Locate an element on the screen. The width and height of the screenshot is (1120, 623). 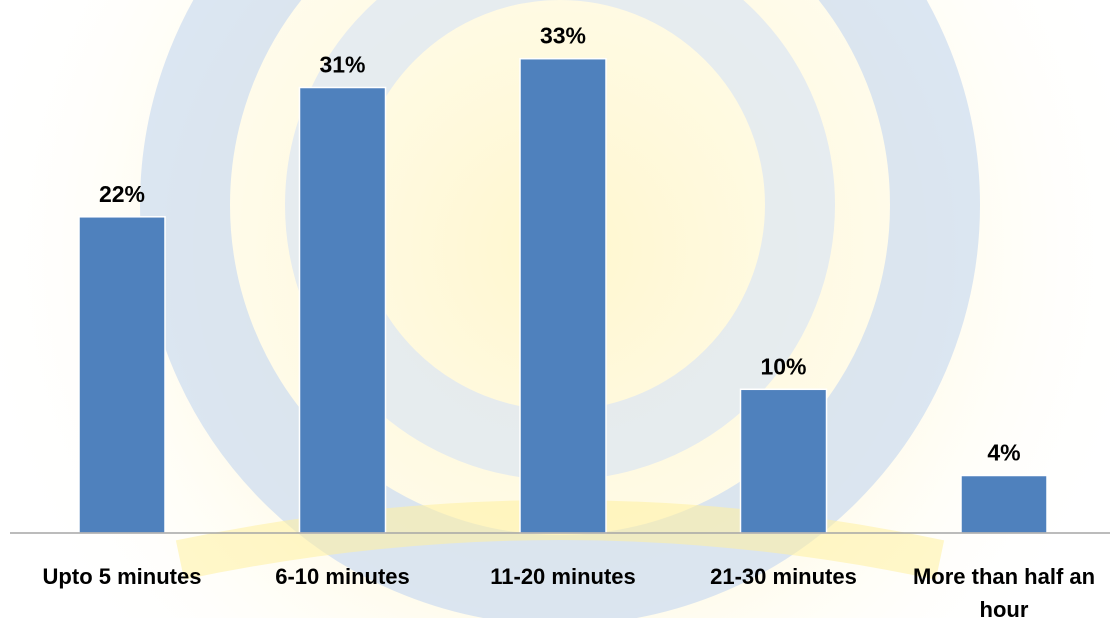
data-label-3: 33% is located at coordinates (563, 36).